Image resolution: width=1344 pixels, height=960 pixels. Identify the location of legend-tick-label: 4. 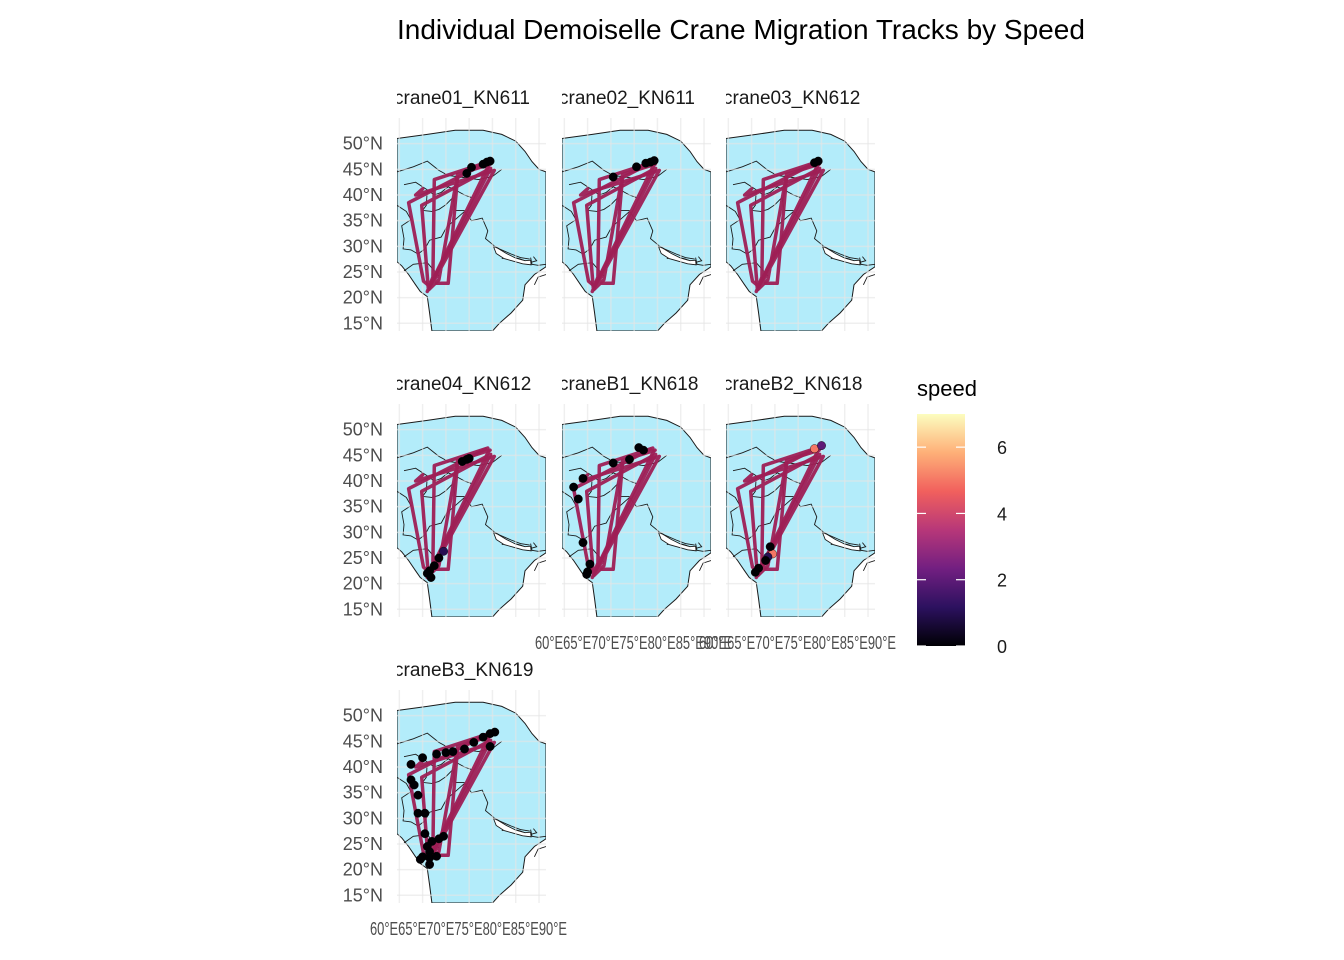
(1002, 514).